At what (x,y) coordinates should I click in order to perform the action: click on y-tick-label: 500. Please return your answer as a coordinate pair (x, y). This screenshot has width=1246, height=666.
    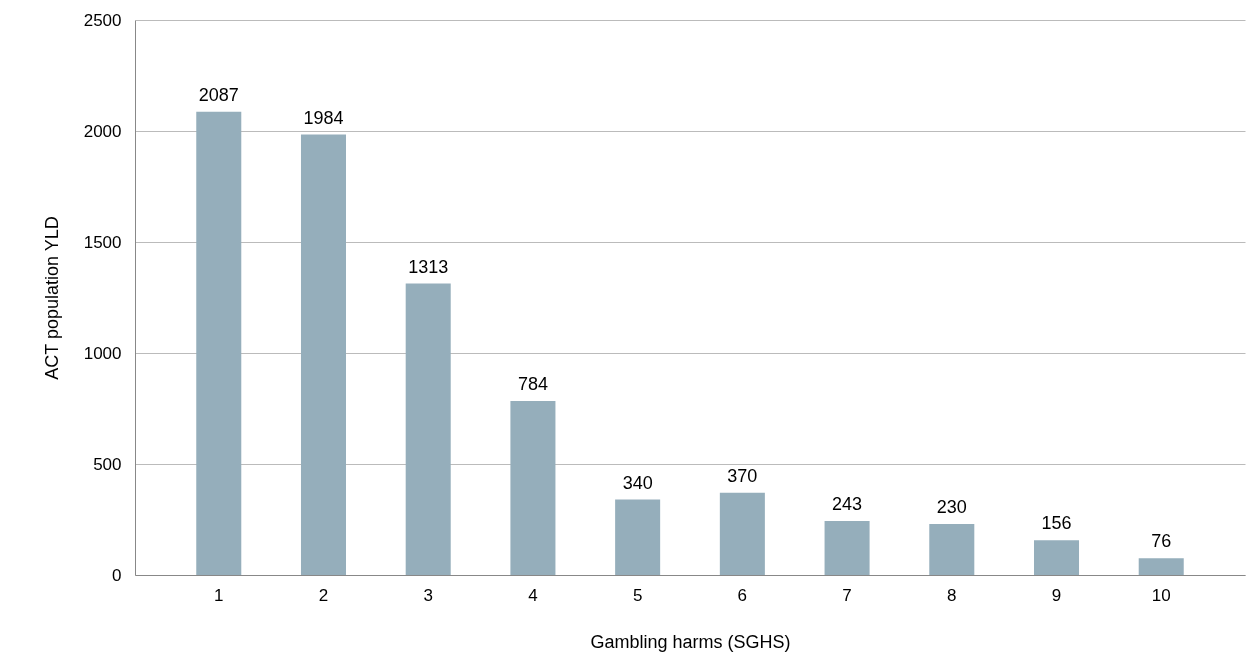
    Looking at the image, I should click on (107, 464).